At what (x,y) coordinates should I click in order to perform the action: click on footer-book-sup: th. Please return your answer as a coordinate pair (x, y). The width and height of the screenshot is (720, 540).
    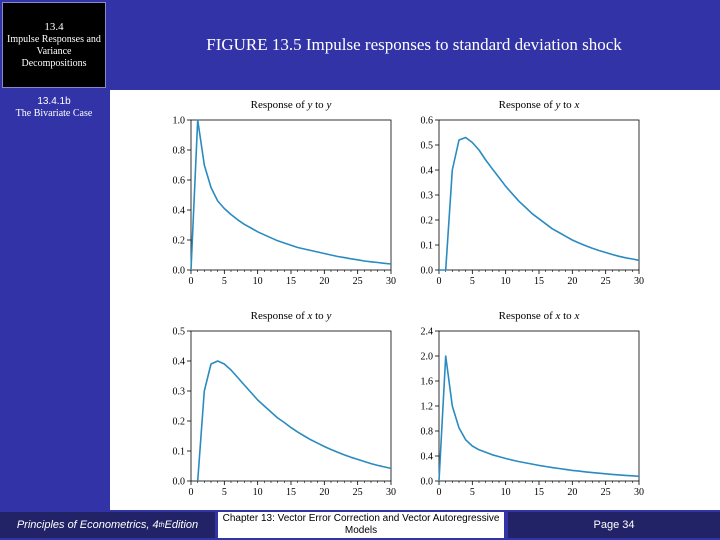
    Looking at the image, I should click on (161, 525).